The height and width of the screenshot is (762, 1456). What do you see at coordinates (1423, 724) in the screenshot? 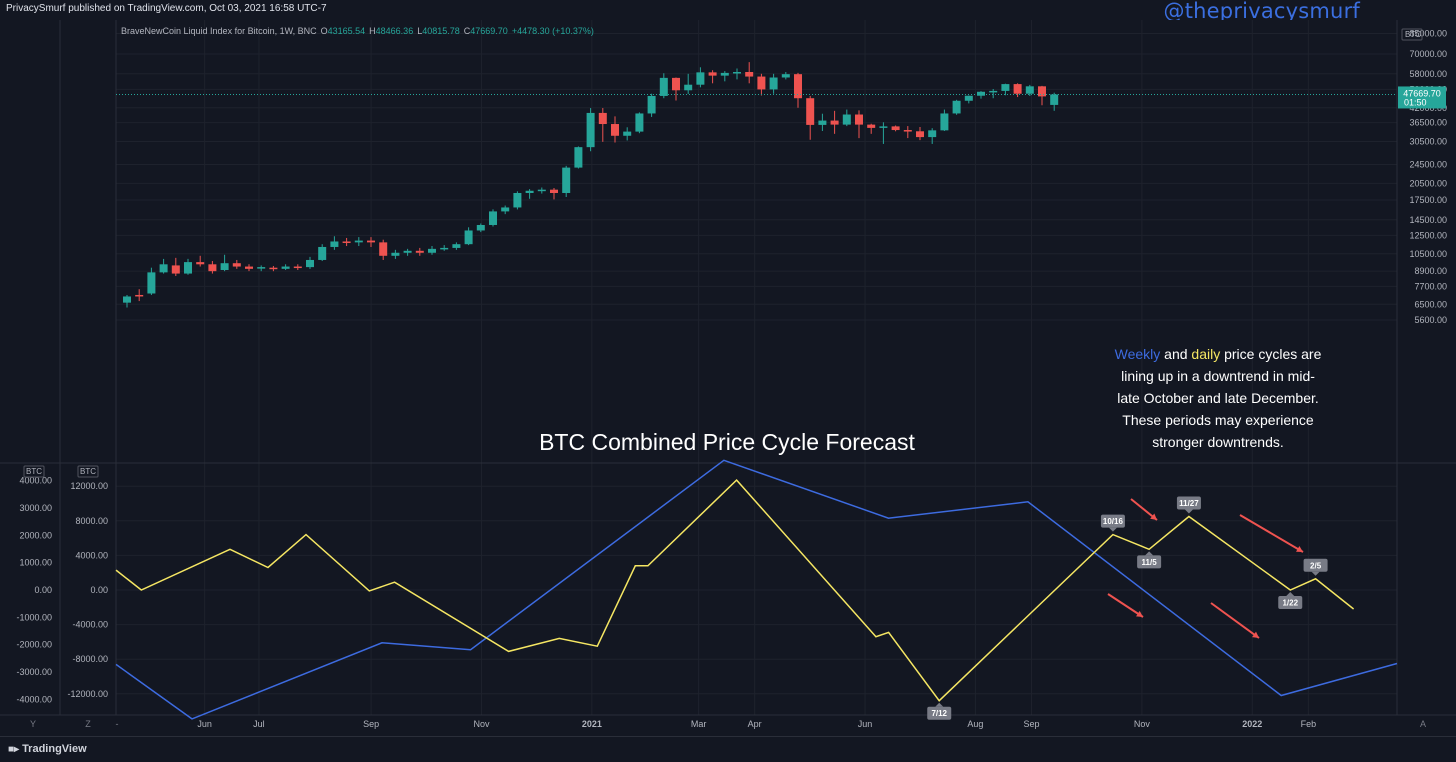
I see `auto-scale-button: A` at bounding box center [1423, 724].